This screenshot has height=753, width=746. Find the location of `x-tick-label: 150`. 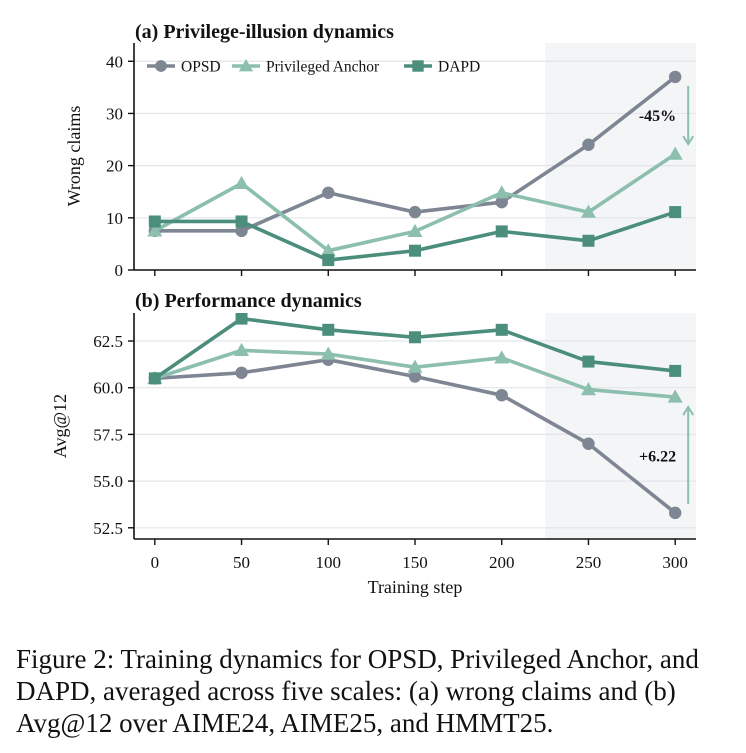

x-tick-label: 150 is located at coordinates (415, 562).